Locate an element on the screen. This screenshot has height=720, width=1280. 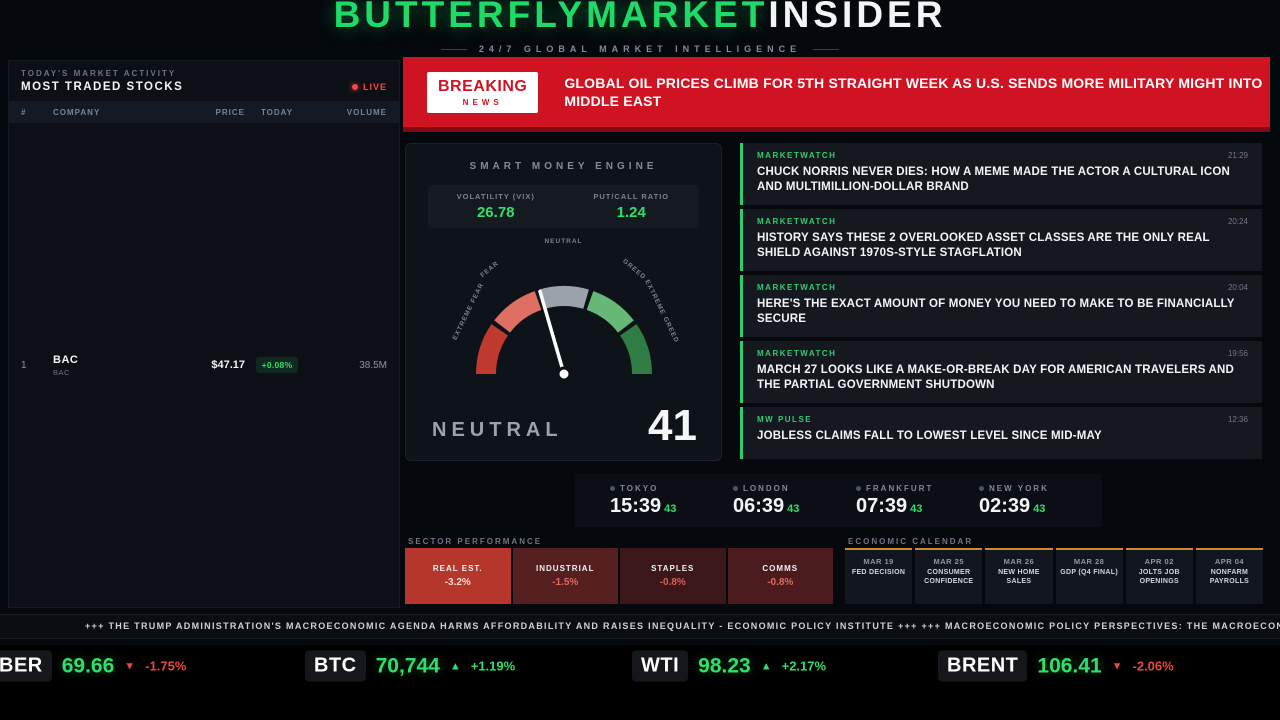
ticker-price: 98.23 is located at coordinates (724, 665).